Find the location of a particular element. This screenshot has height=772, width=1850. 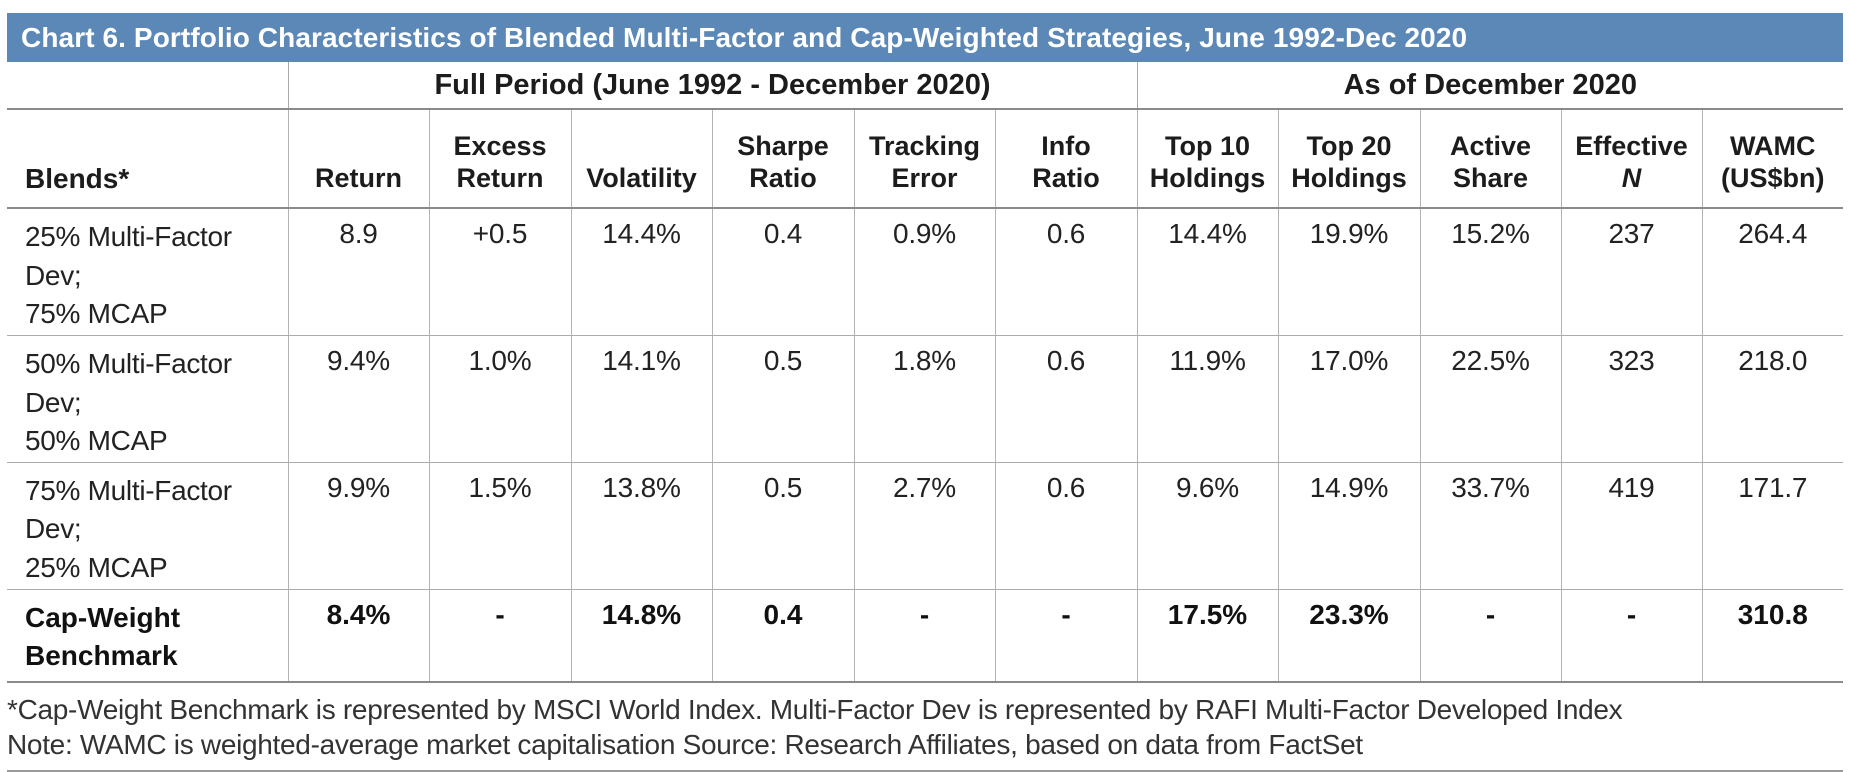

column-header-line1: Effective is located at coordinates (1631, 146).